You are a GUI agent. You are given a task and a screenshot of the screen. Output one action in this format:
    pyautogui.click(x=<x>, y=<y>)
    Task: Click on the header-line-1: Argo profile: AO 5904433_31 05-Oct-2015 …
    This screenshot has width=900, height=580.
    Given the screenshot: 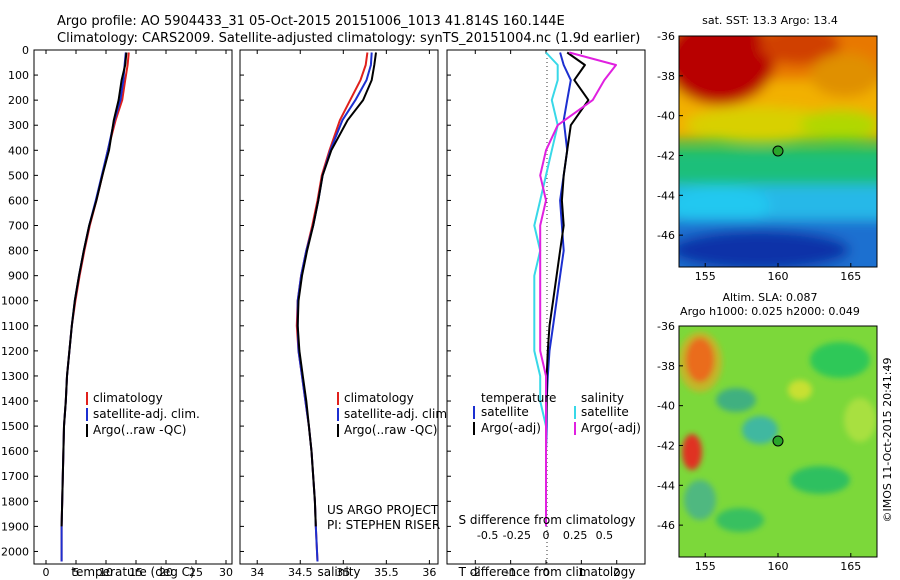 What is the action you would take?
    pyautogui.click(x=311, y=21)
    